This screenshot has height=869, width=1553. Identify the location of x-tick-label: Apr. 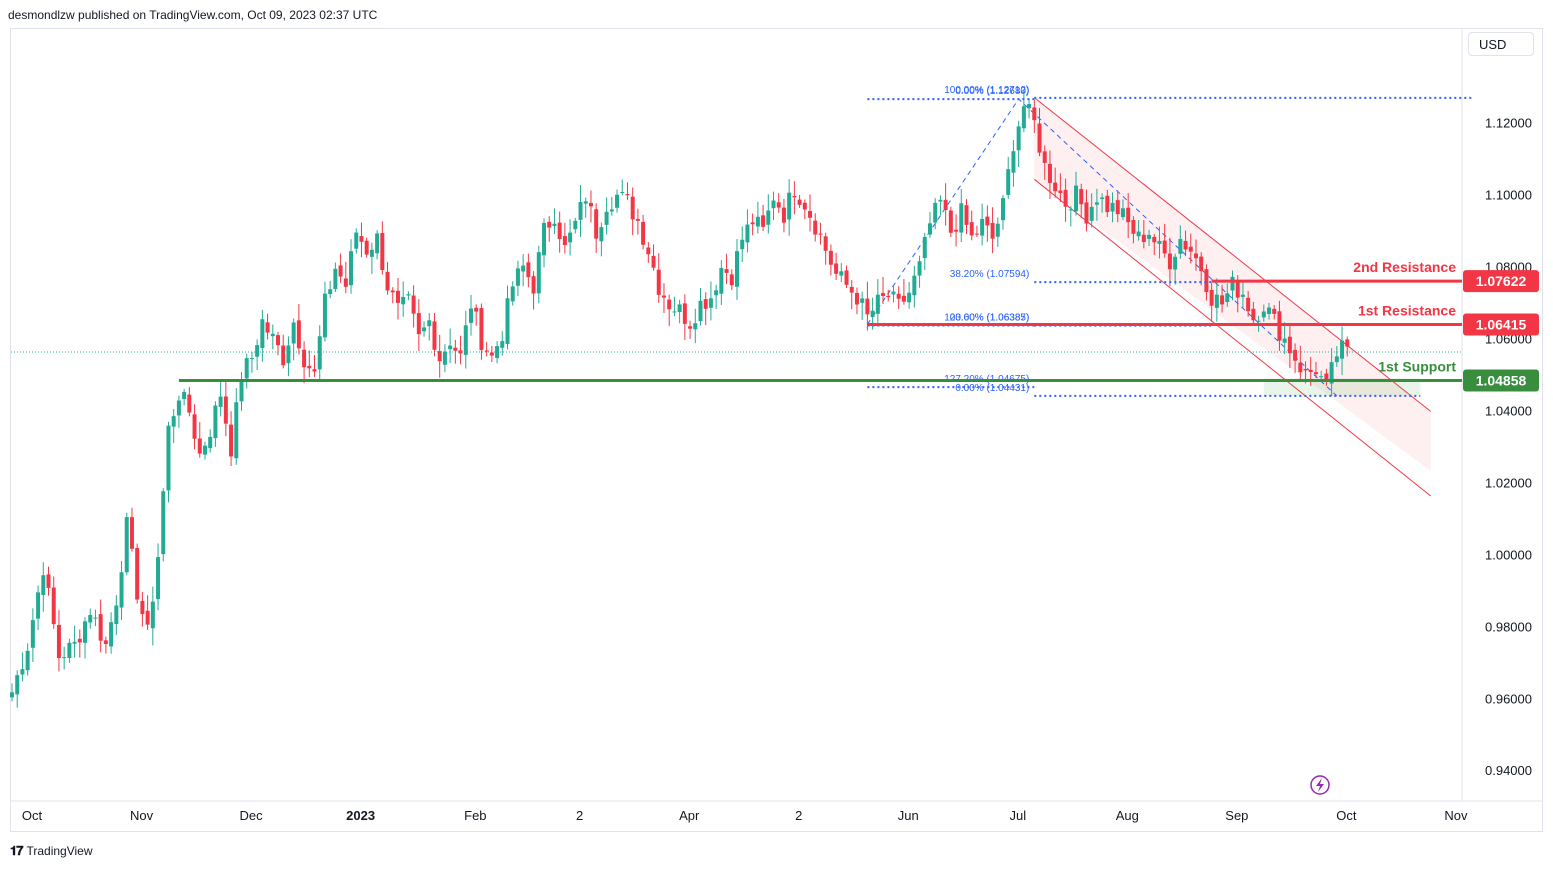
(689, 815).